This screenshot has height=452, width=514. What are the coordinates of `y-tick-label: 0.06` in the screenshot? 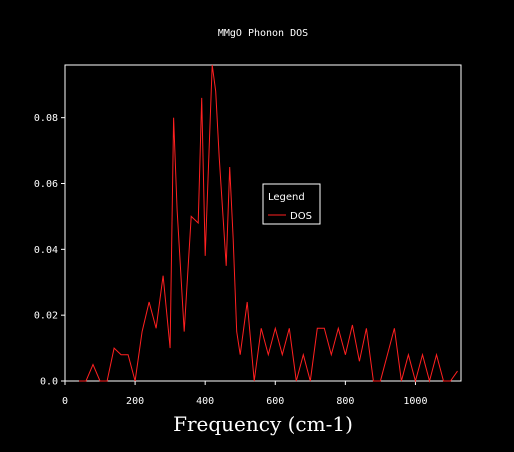 It's located at (46, 184).